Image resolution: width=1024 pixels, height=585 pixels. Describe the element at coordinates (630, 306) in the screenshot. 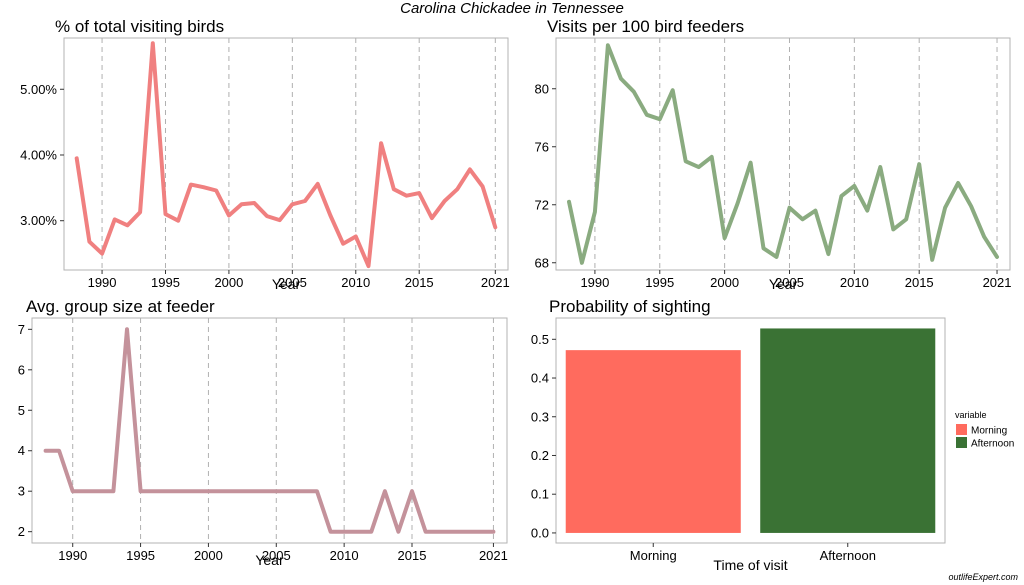

I see `panel-title: Probability of sighting` at that location.